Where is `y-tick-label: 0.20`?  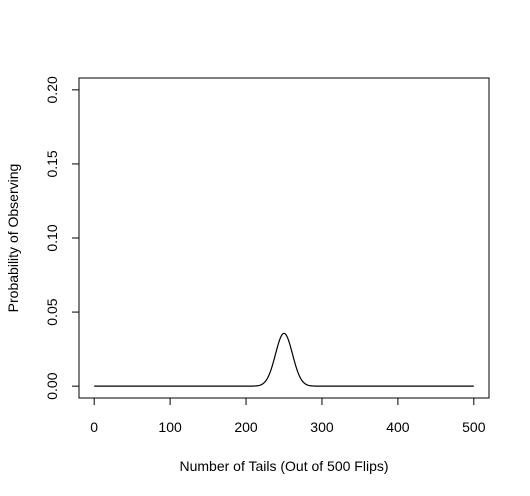 y-tick-label: 0.20 is located at coordinates (52, 89).